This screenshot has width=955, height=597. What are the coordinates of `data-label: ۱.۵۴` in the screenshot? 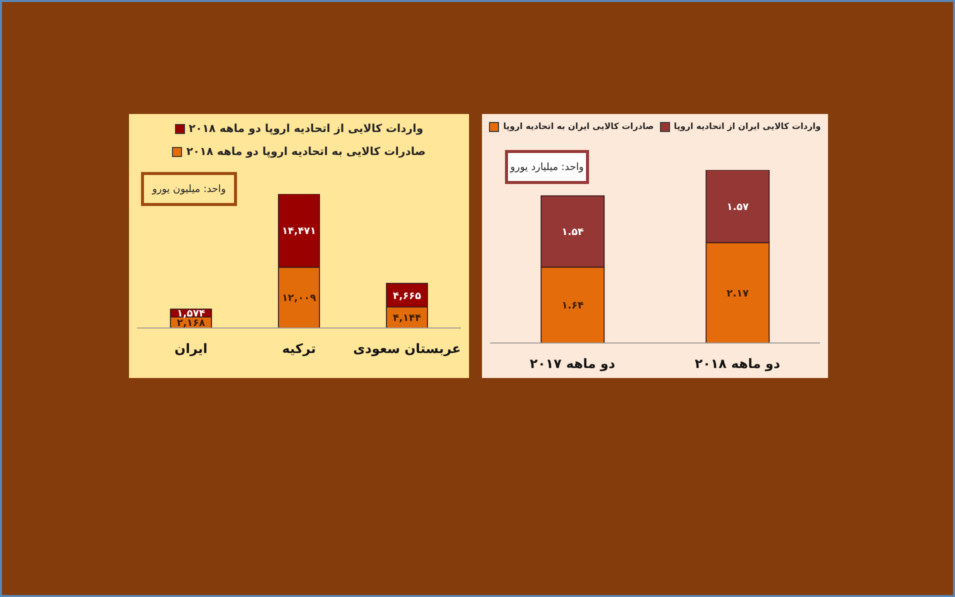 It's located at (573, 232).